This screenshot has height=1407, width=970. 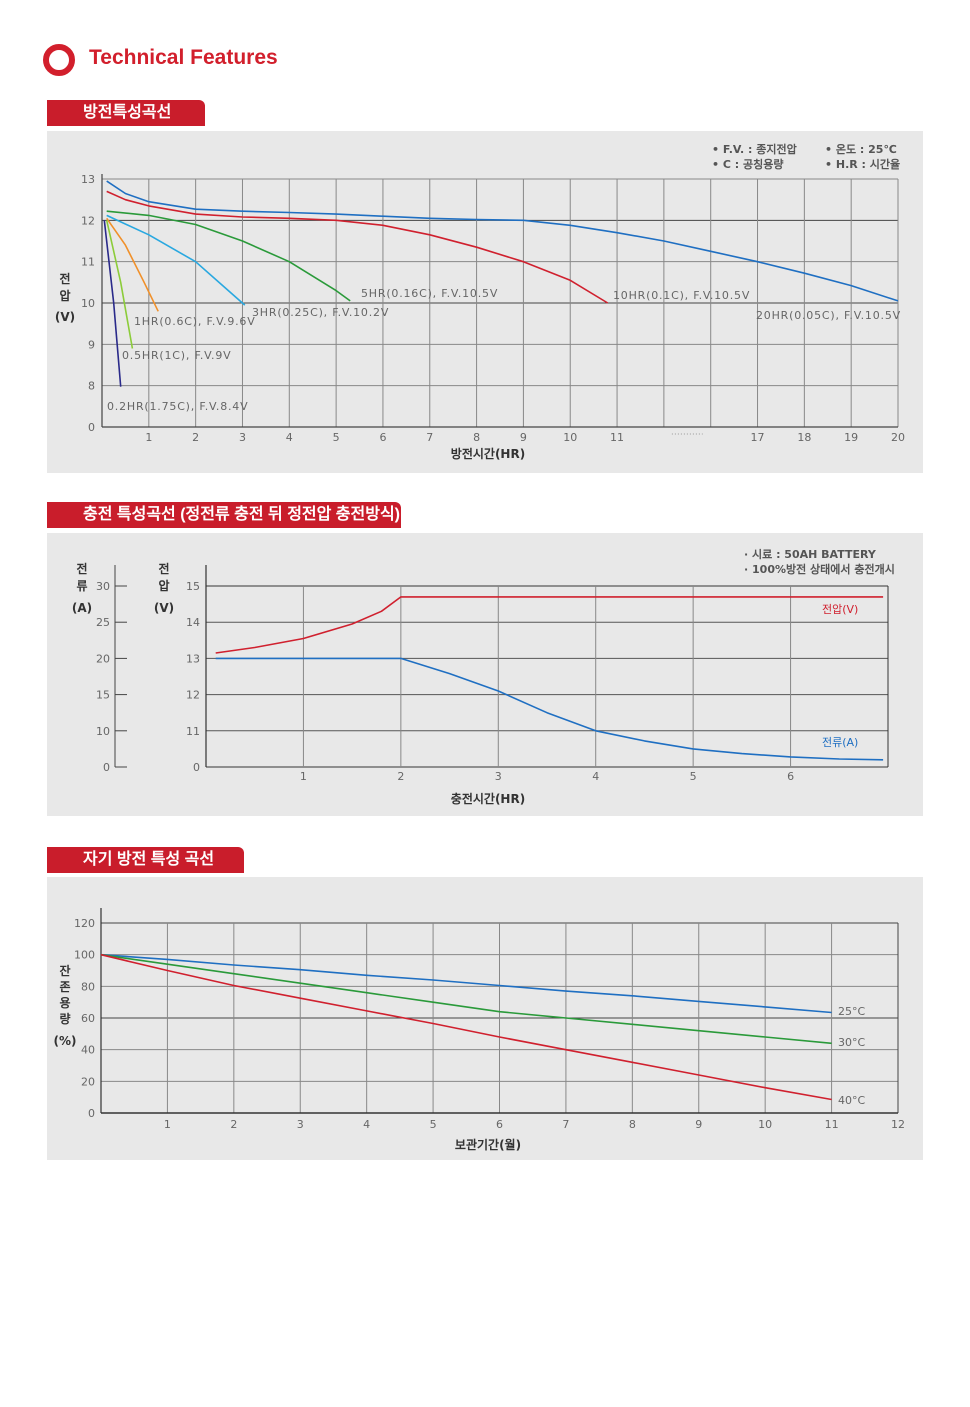 What do you see at coordinates (103, 731) in the screenshot?
I see `current-tick-label: 10` at bounding box center [103, 731].